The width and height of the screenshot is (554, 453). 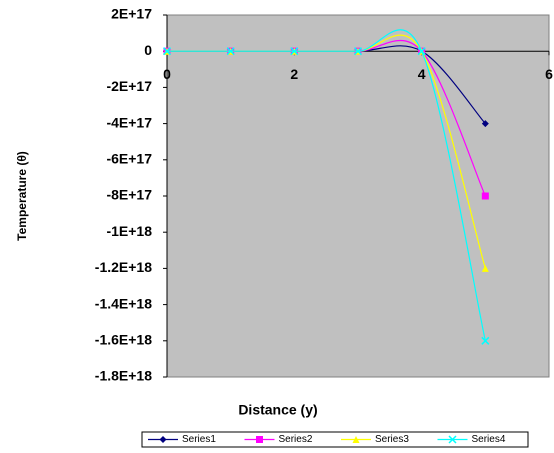 What do you see at coordinates (131, 14) in the screenshot?
I see `y-tick-label: 2E+17` at bounding box center [131, 14].